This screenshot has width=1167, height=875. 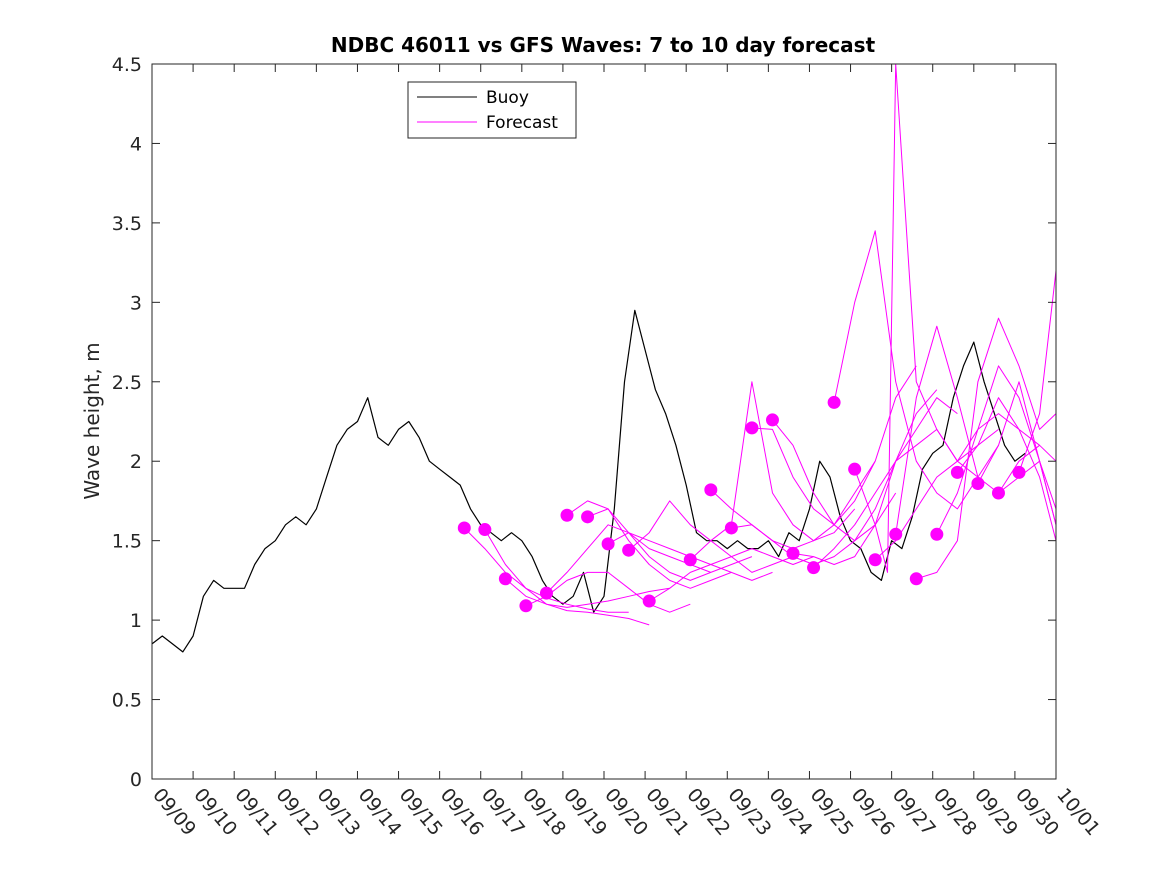 I want to click on y-tick-label: 1, so click(x=136, y=621).